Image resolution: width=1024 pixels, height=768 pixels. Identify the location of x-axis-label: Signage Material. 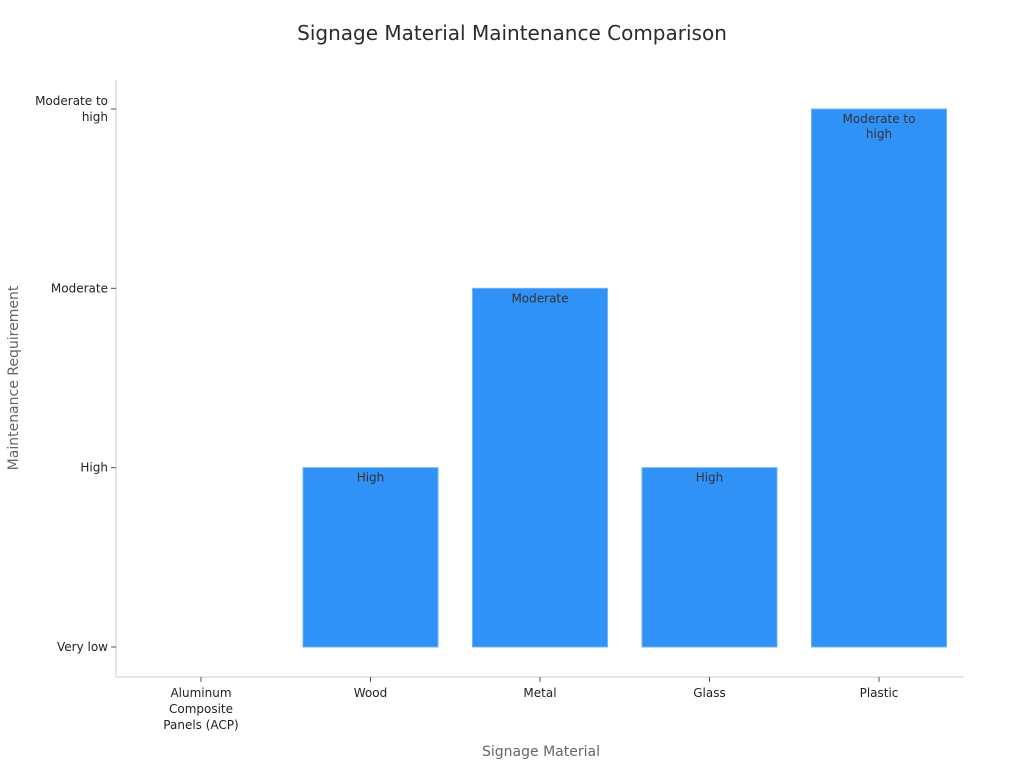
(541, 752).